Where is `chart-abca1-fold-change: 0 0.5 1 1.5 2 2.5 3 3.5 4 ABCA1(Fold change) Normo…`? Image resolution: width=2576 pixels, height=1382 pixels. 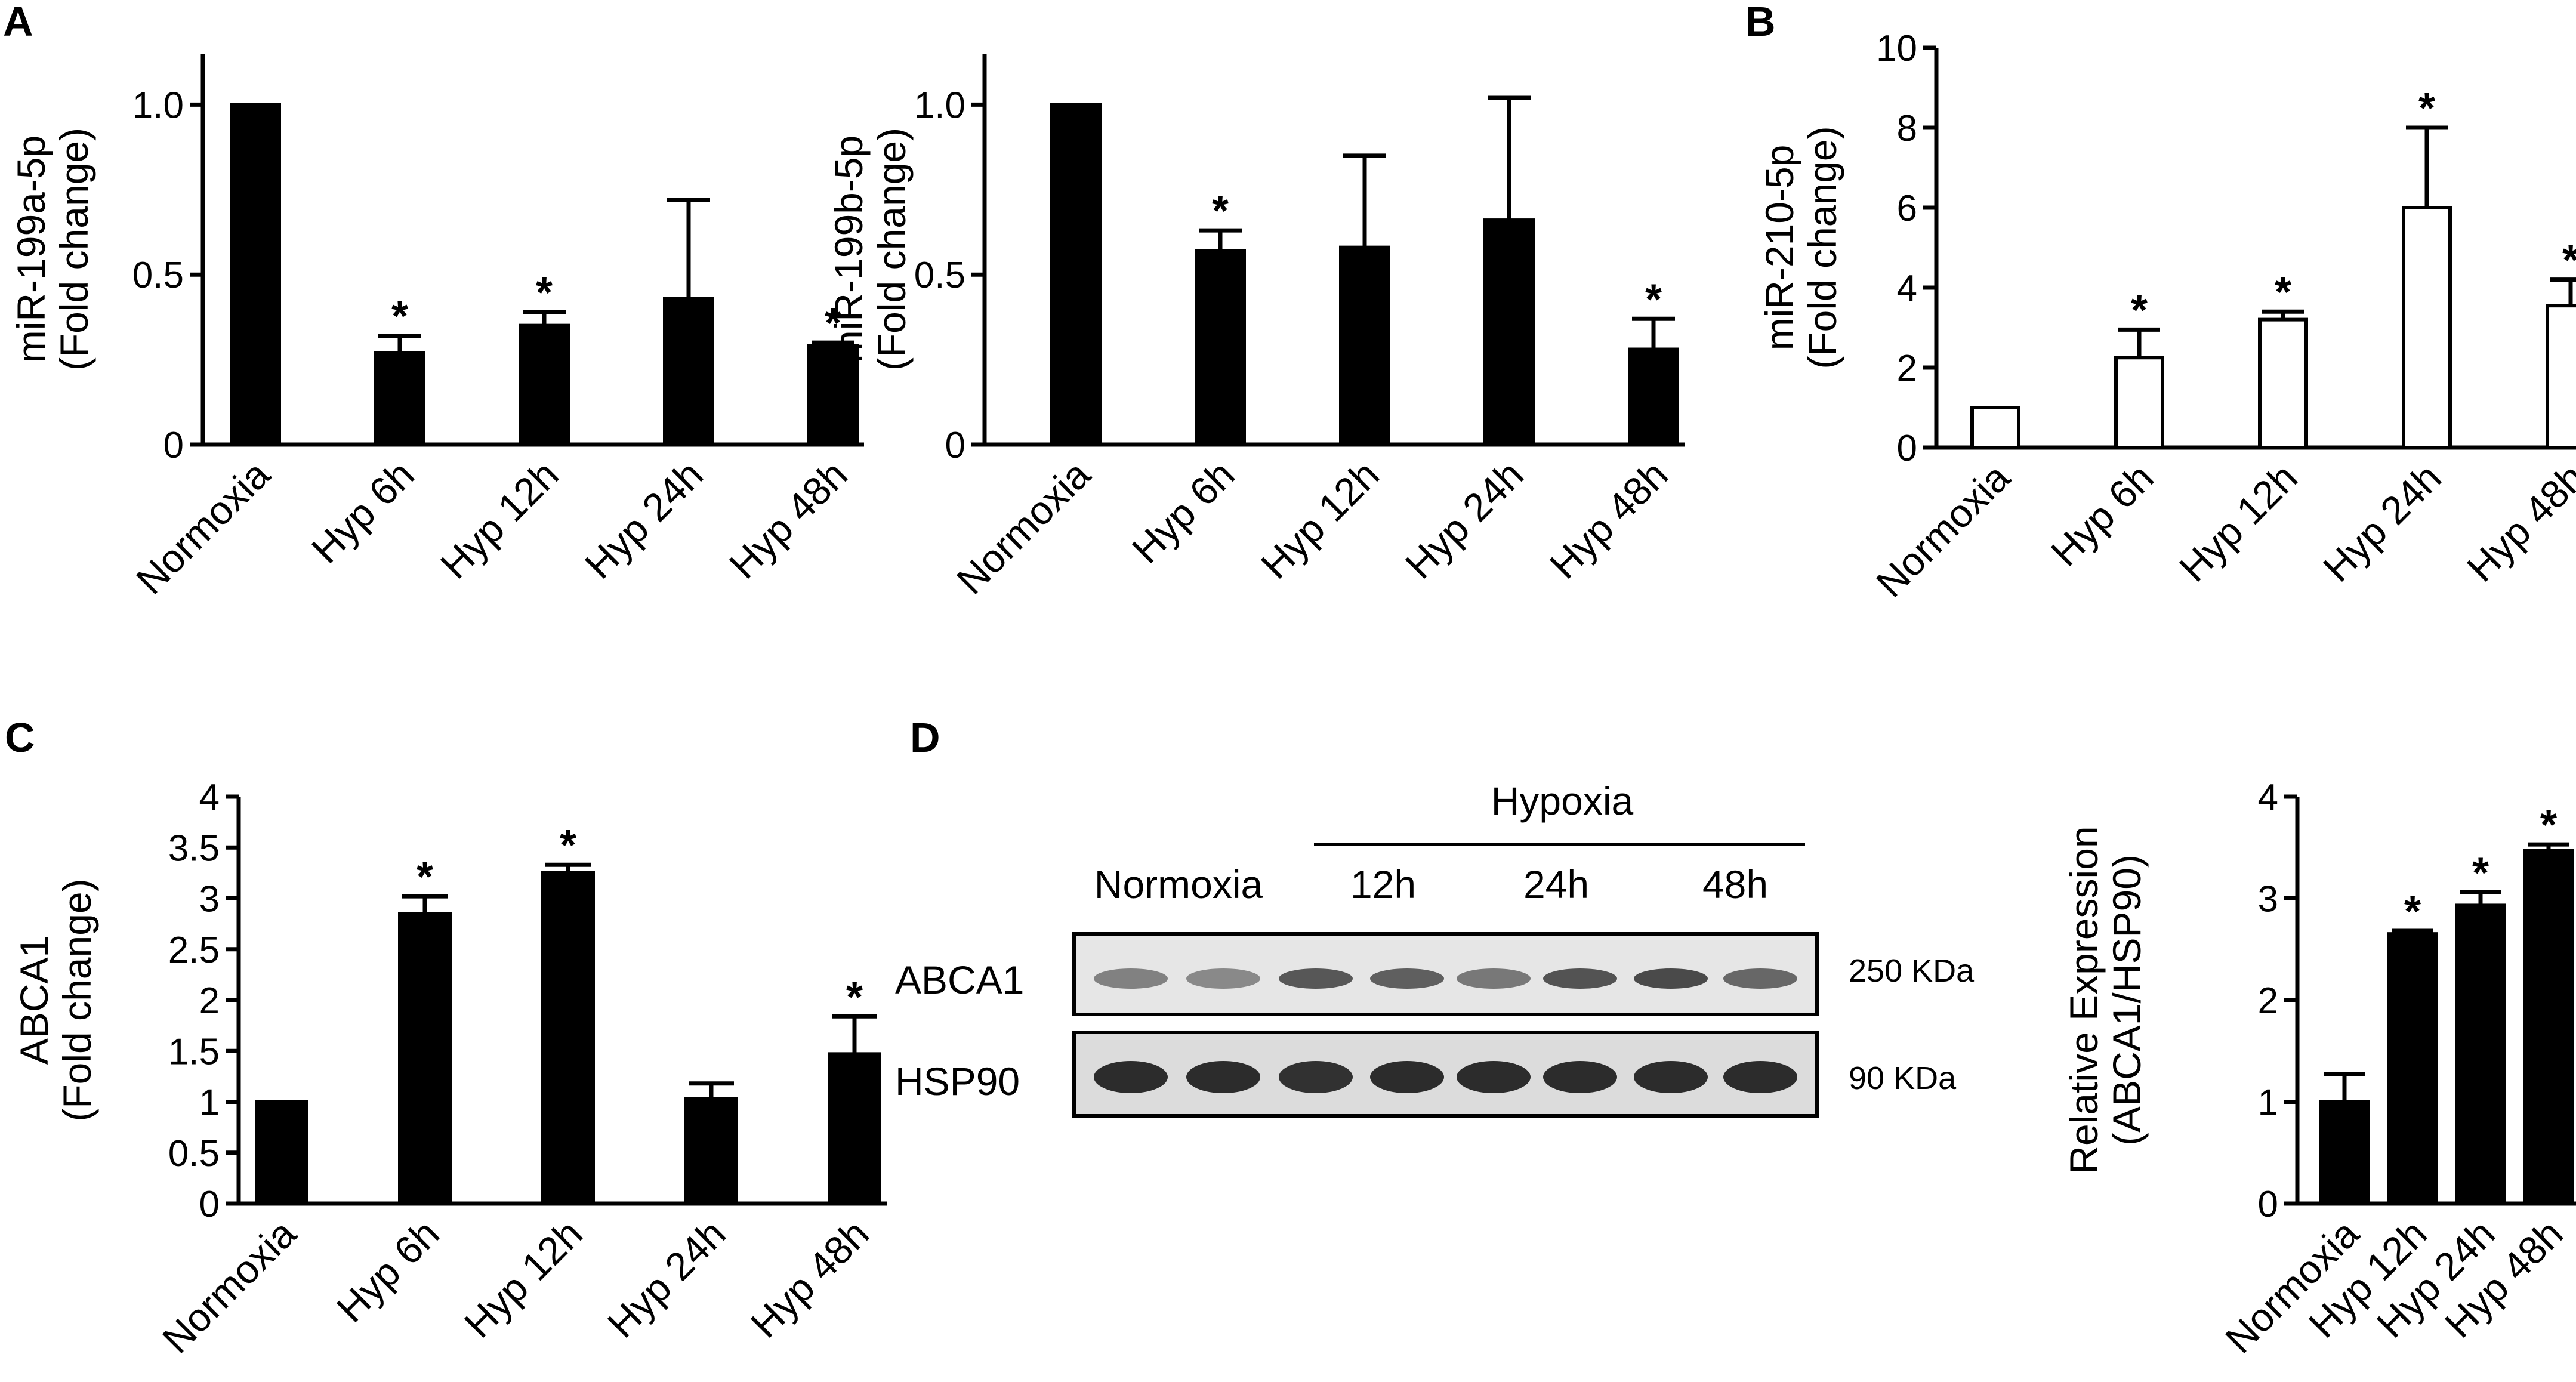
chart-abca1-fold-change: 0 0.5 1 1.5 2 2.5 3 3.5 4 ABCA1(Fold change) Normo… is located at coordinates (449, 1070).